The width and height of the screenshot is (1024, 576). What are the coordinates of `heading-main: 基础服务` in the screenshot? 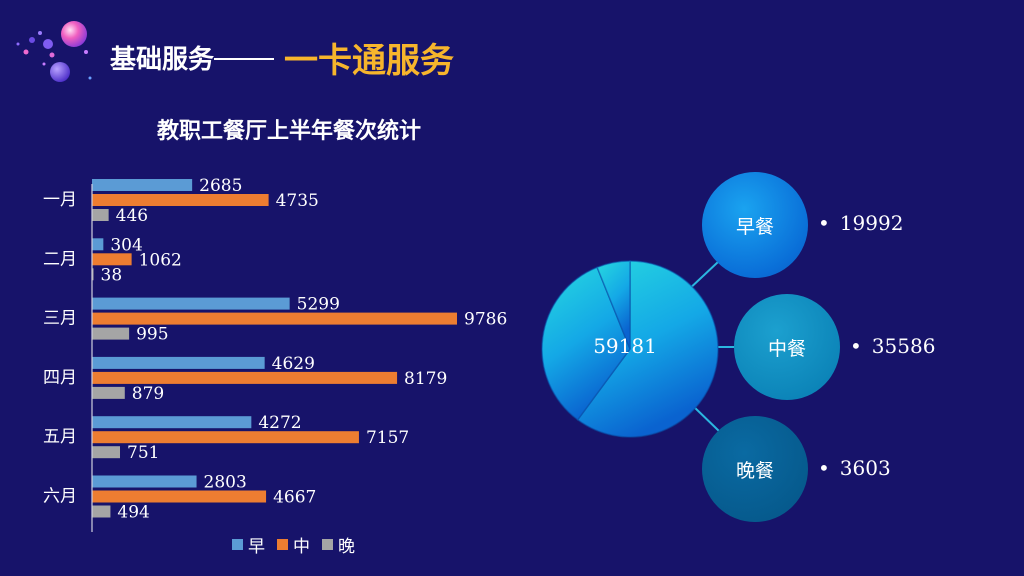 It's located at (162, 59).